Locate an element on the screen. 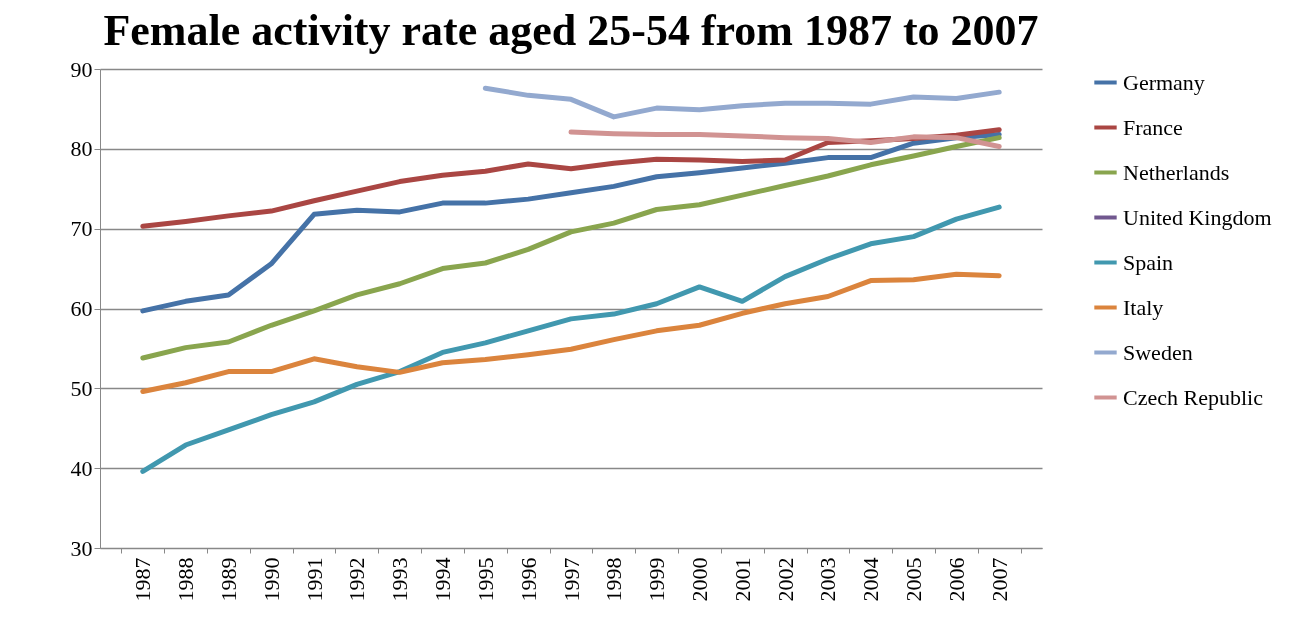 Image resolution: width=1292 pixels, height=621 pixels. x-tick-label: 1999 is located at coordinates (657, 579).